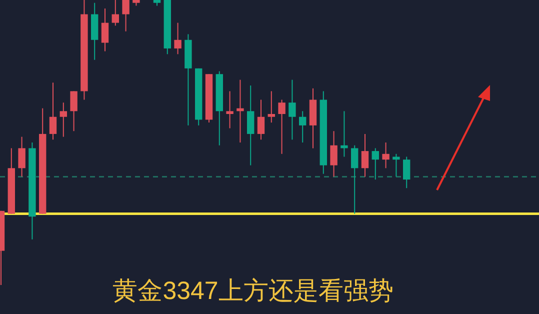  I want to click on title: 黄金3347上方还是看强势, so click(253, 291).